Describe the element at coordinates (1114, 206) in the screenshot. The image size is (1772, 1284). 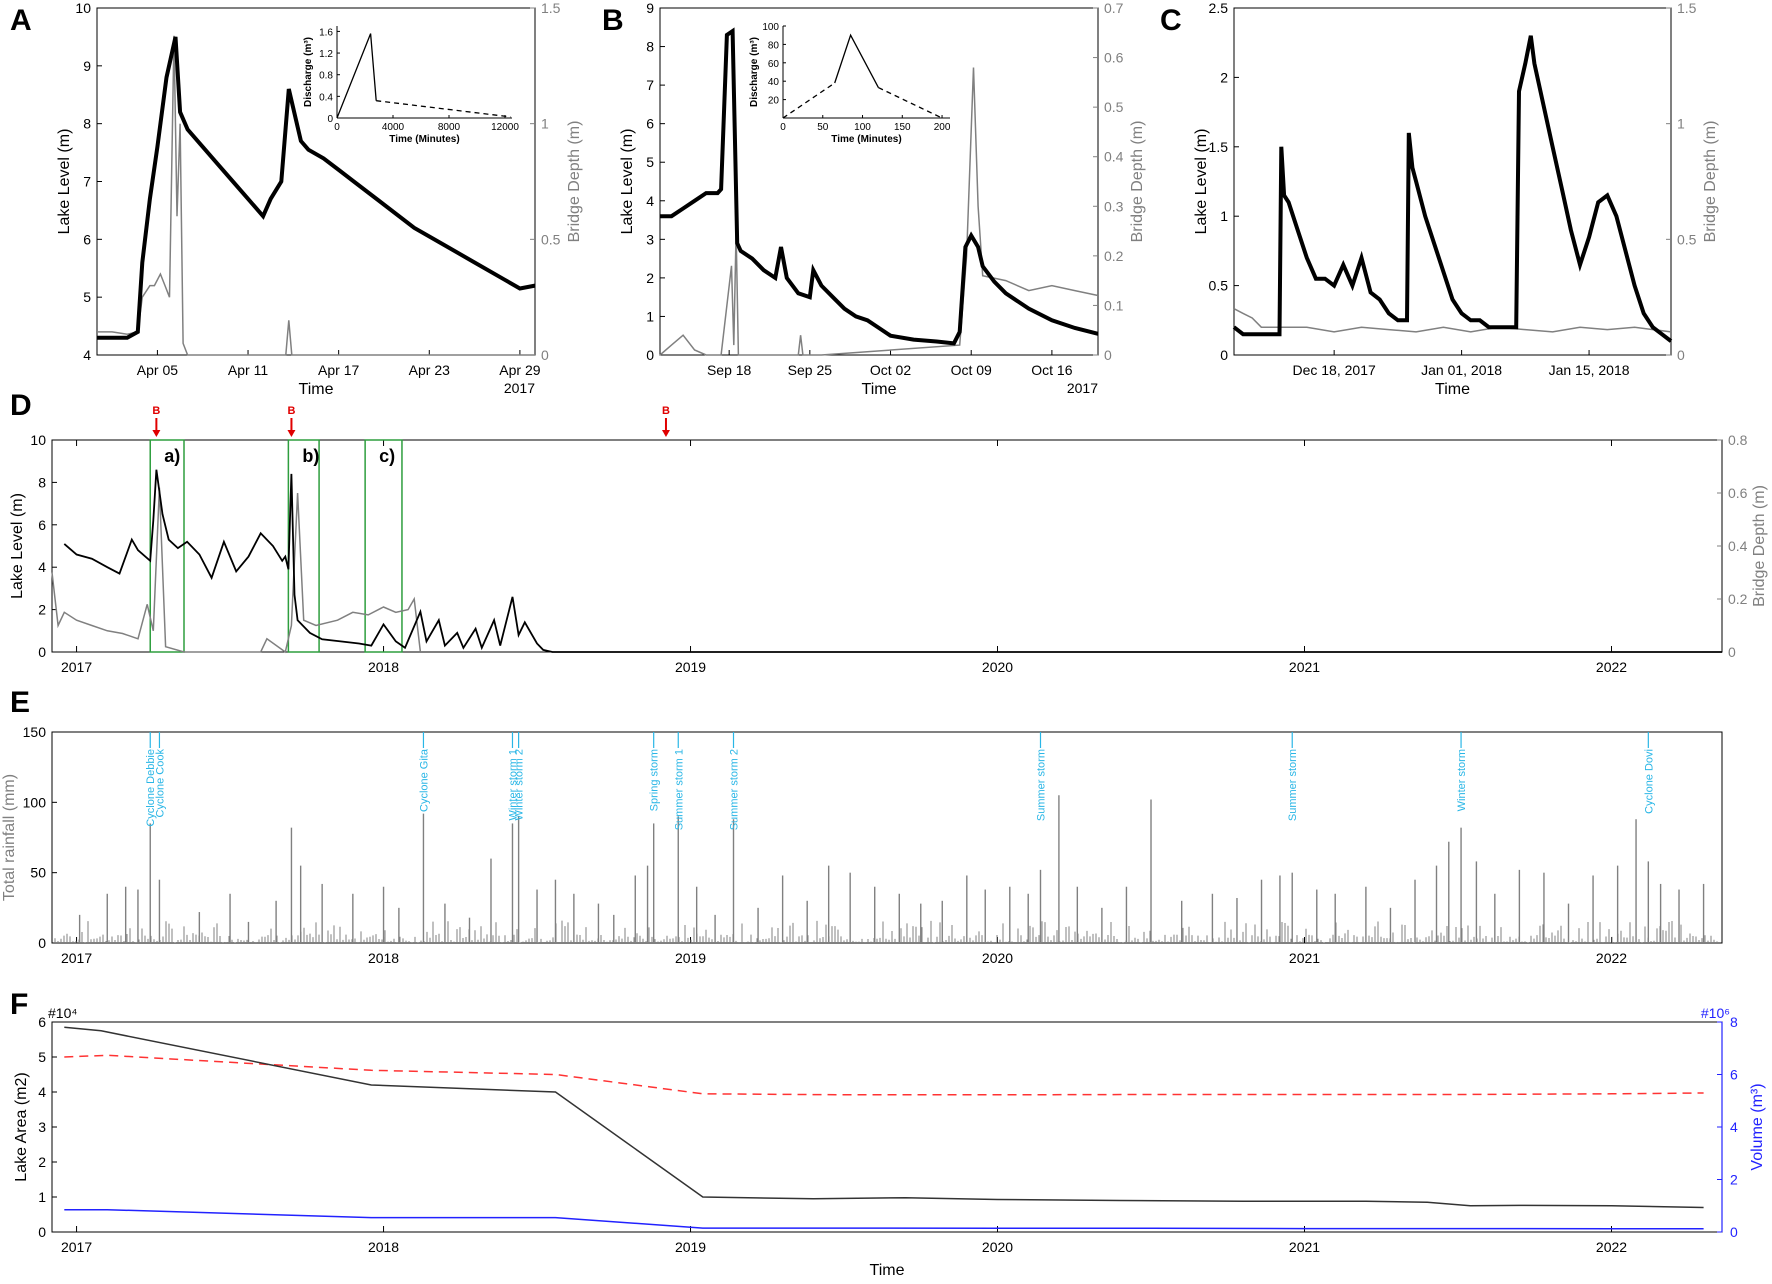
I see `y-right-tick-label: 0.3` at that location.